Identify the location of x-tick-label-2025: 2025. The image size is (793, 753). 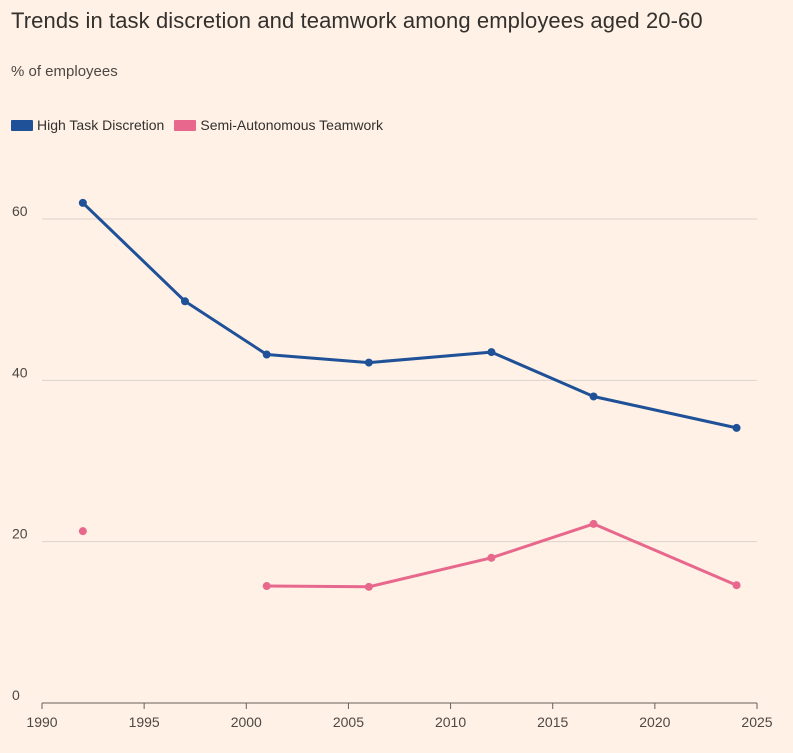
(756, 722).